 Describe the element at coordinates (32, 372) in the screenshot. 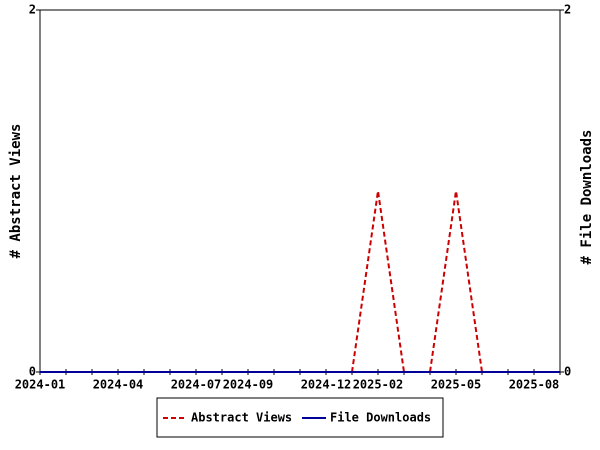

I see `y-tick-label: 0` at that location.